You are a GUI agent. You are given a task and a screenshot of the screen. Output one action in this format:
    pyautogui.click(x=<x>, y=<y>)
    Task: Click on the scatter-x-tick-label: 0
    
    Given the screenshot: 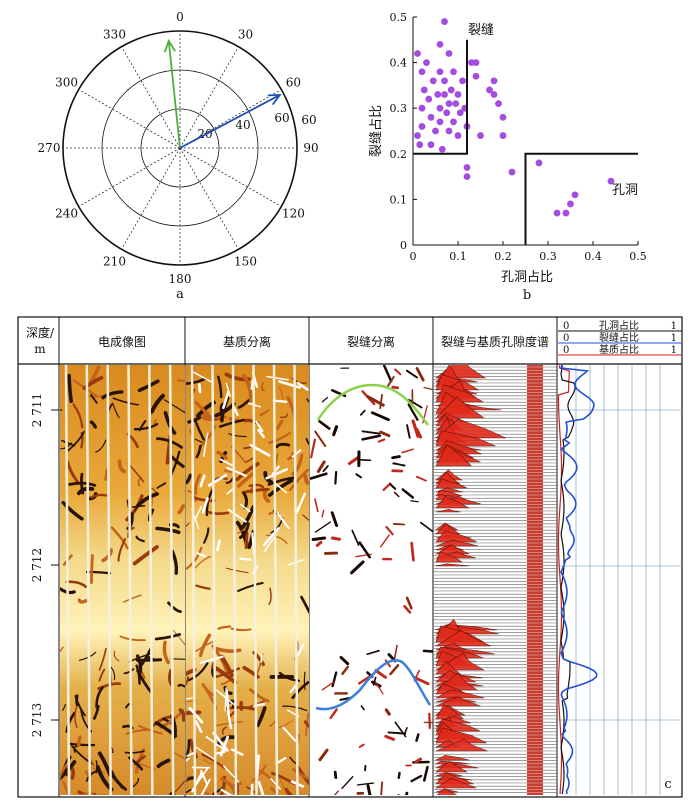 What is the action you would take?
    pyautogui.click(x=413, y=256)
    